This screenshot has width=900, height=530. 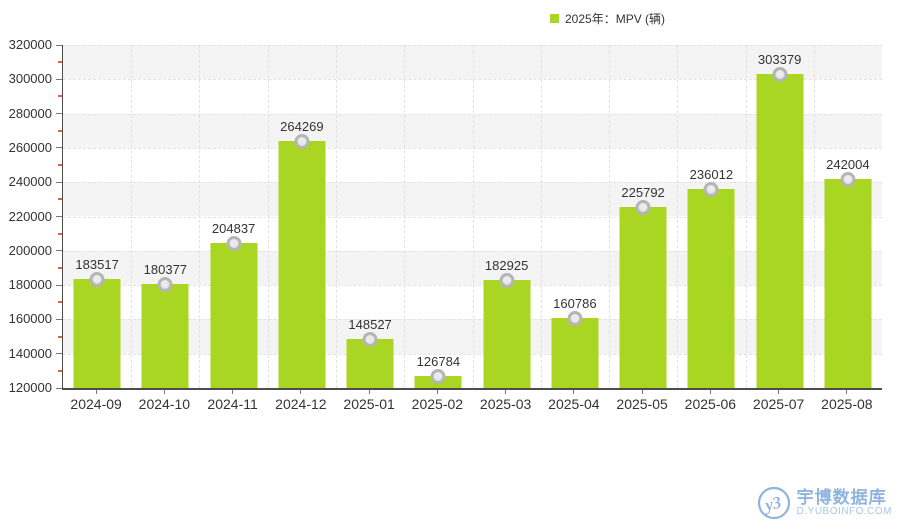 I want to click on y-axis-label: 320000, so click(x=30, y=44).